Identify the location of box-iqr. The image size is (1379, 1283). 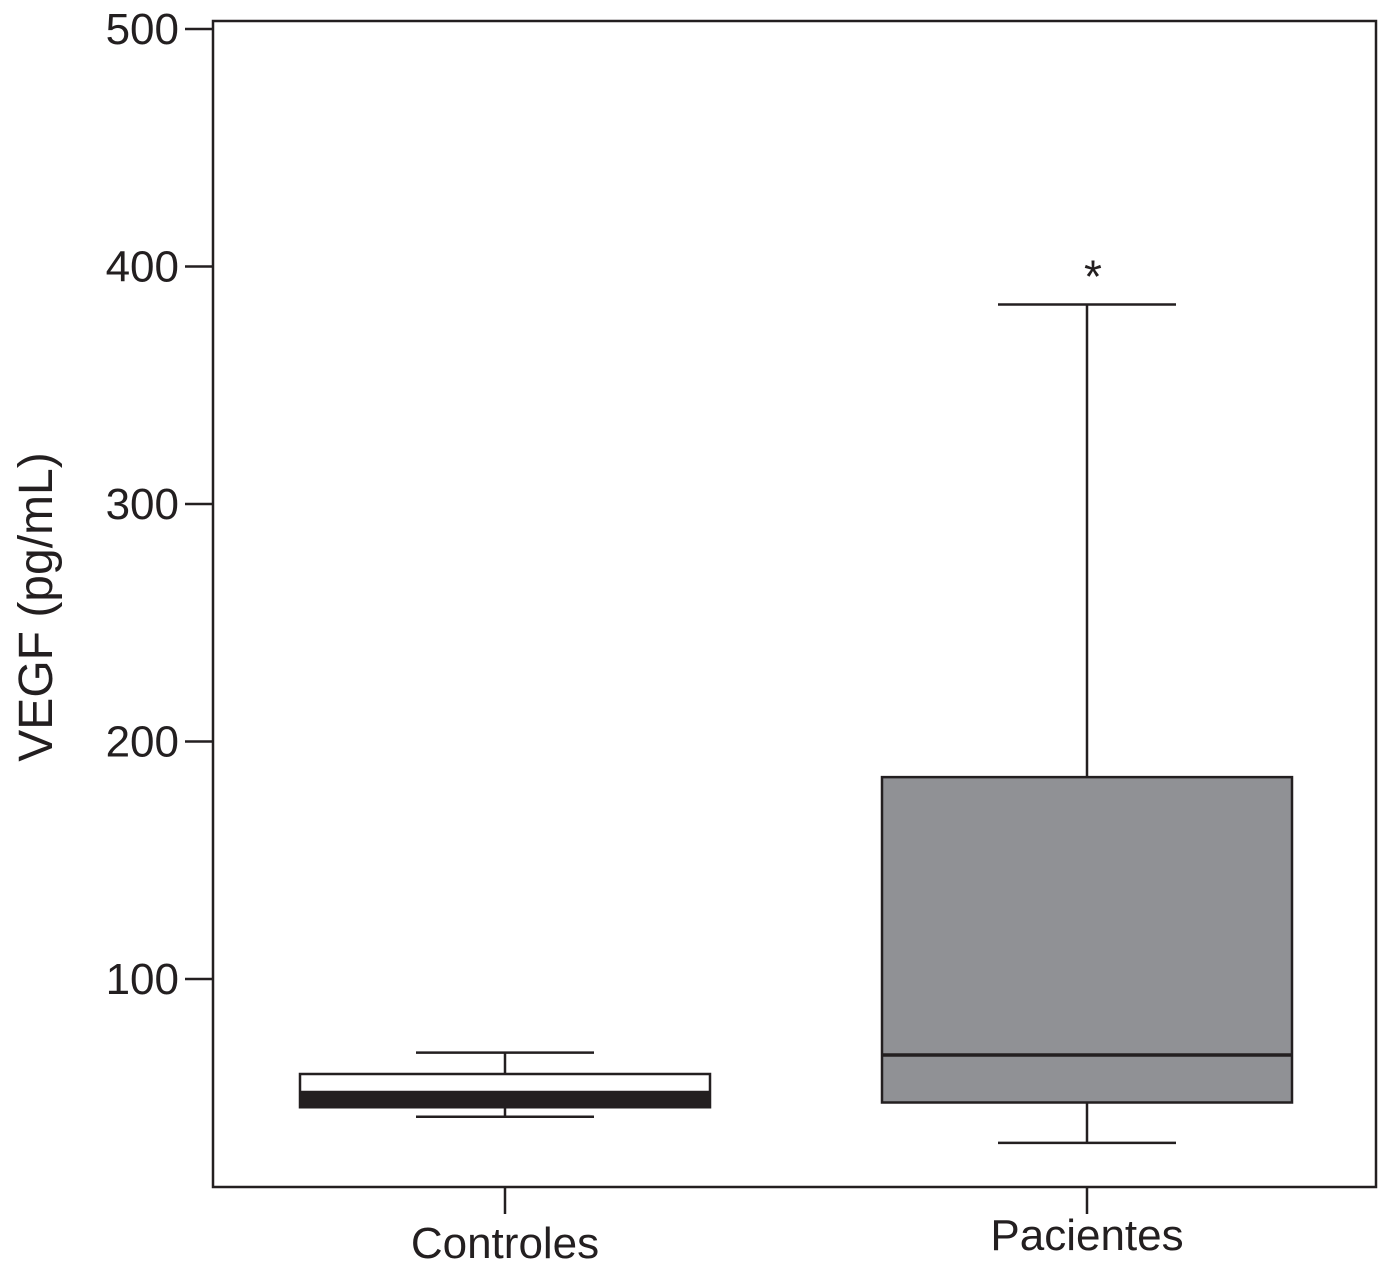
(1087, 939).